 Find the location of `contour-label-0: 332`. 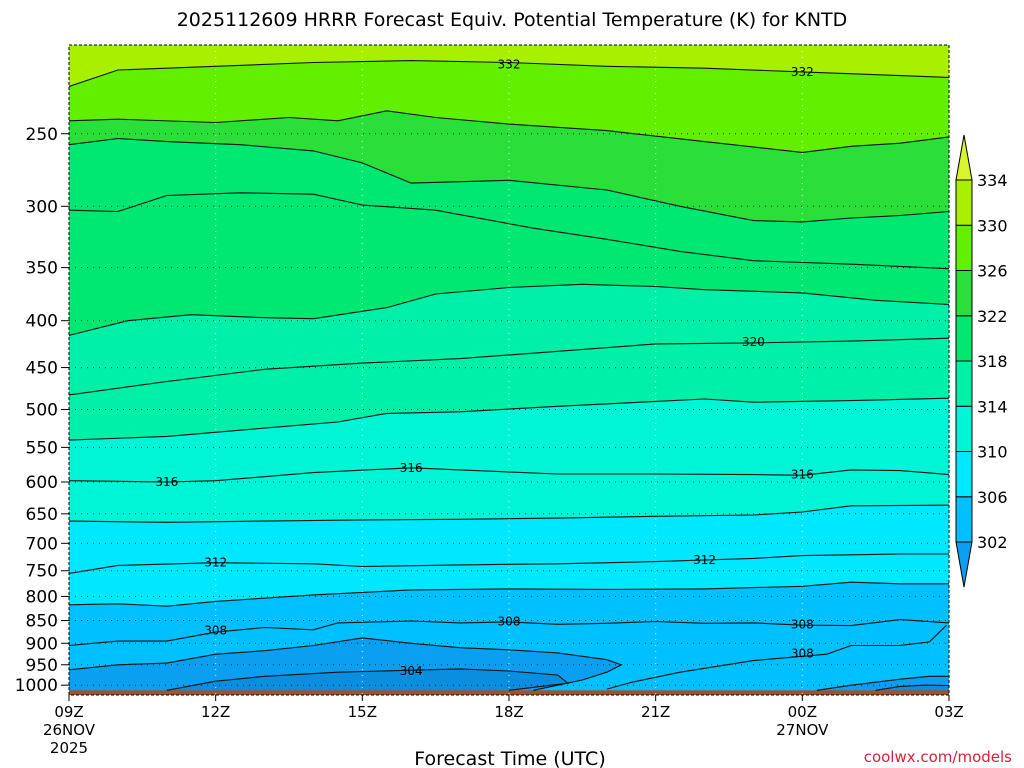

contour-label-0: 332 is located at coordinates (509, 64).